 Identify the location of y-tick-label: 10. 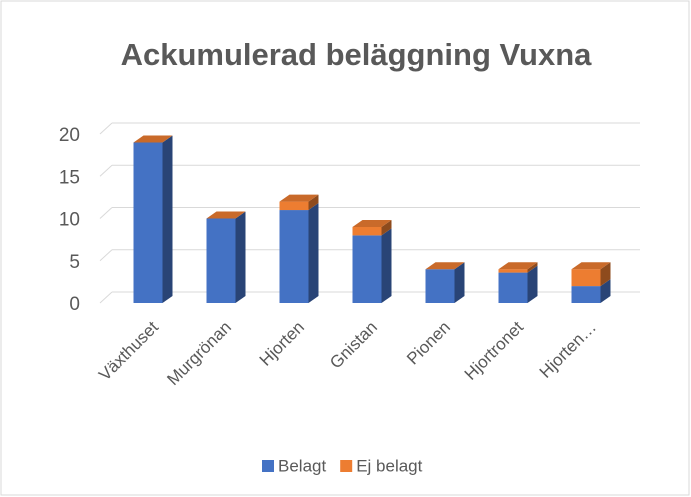
(69, 220).